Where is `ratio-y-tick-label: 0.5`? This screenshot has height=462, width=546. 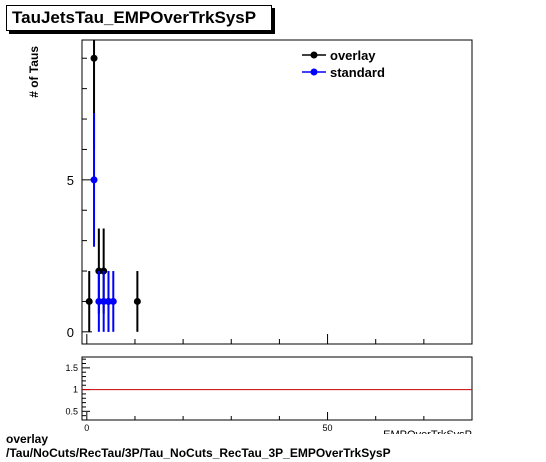 ratio-y-tick-label: 0.5 is located at coordinates (71, 411).